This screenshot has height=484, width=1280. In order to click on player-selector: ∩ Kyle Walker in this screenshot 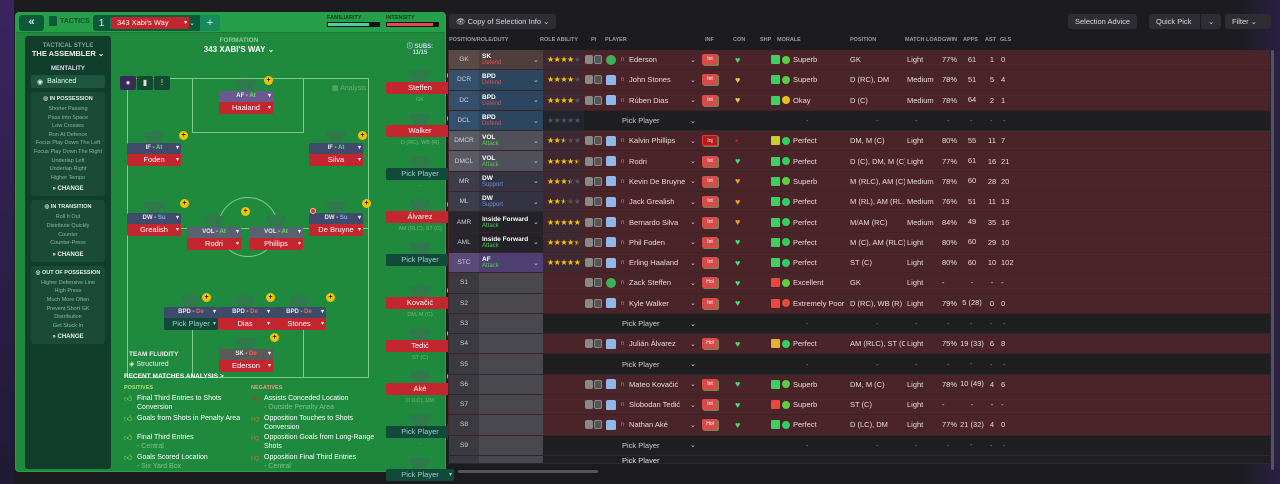, I will do `click(654, 303)`.